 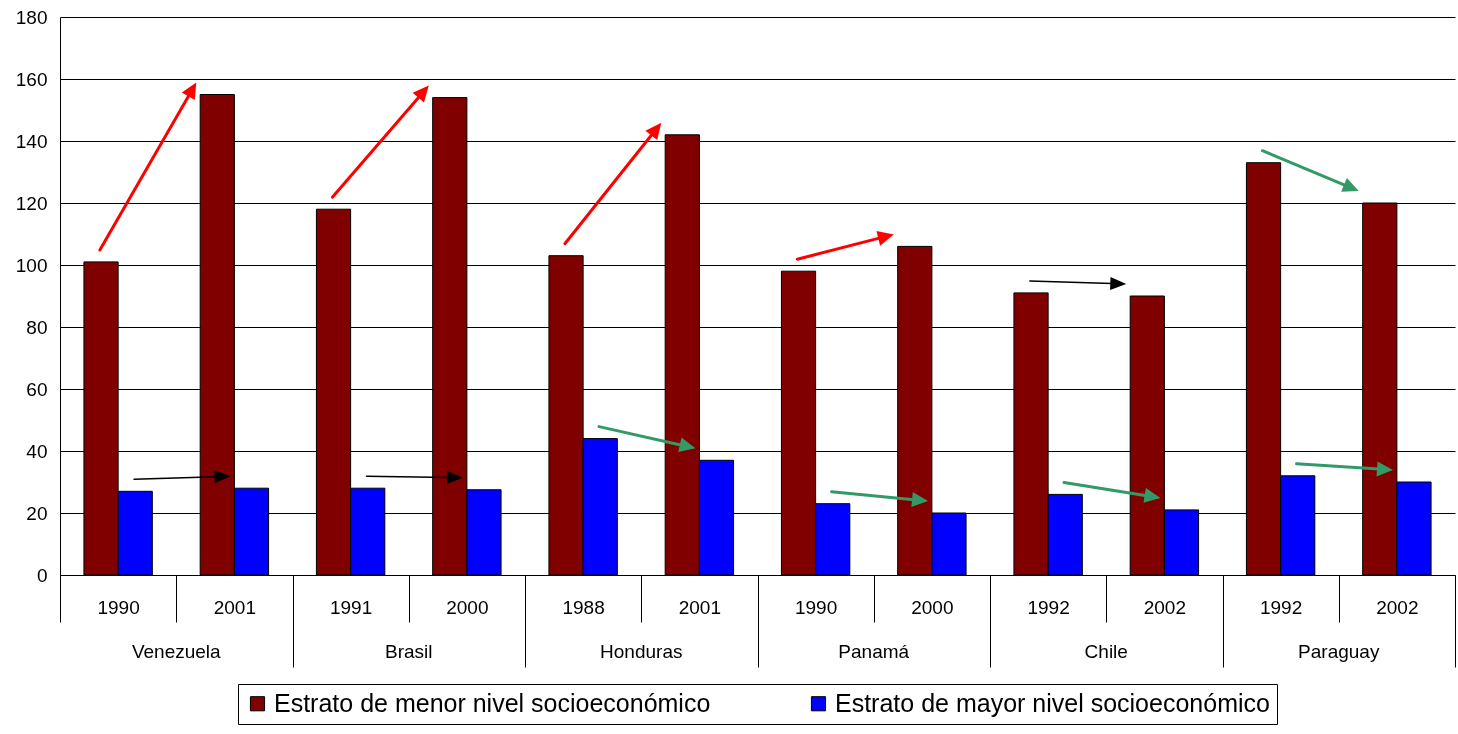 I want to click on x-tick-label: 1991, so click(x=351, y=607).